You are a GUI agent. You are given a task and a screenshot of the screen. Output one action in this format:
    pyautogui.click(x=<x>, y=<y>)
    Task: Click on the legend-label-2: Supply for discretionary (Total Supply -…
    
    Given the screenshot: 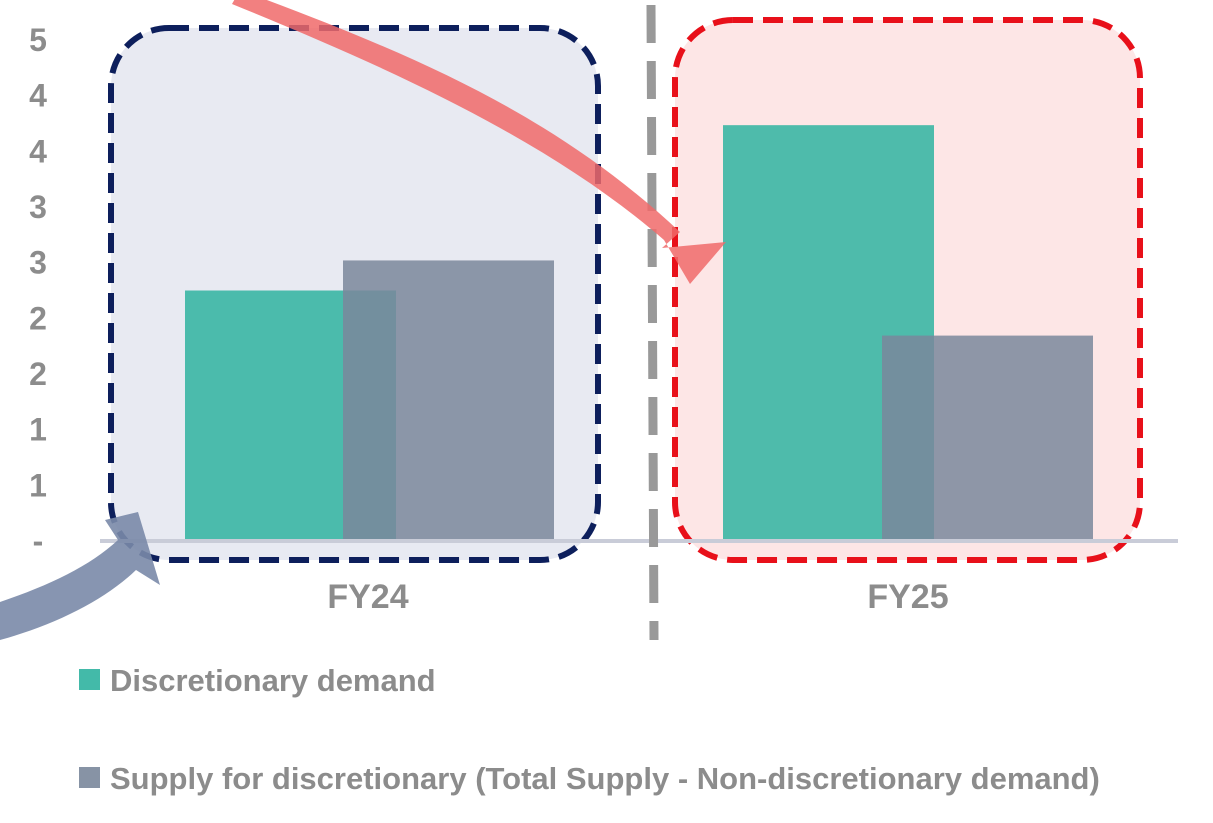 What is the action you would take?
    pyautogui.click(x=605, y=778)
    